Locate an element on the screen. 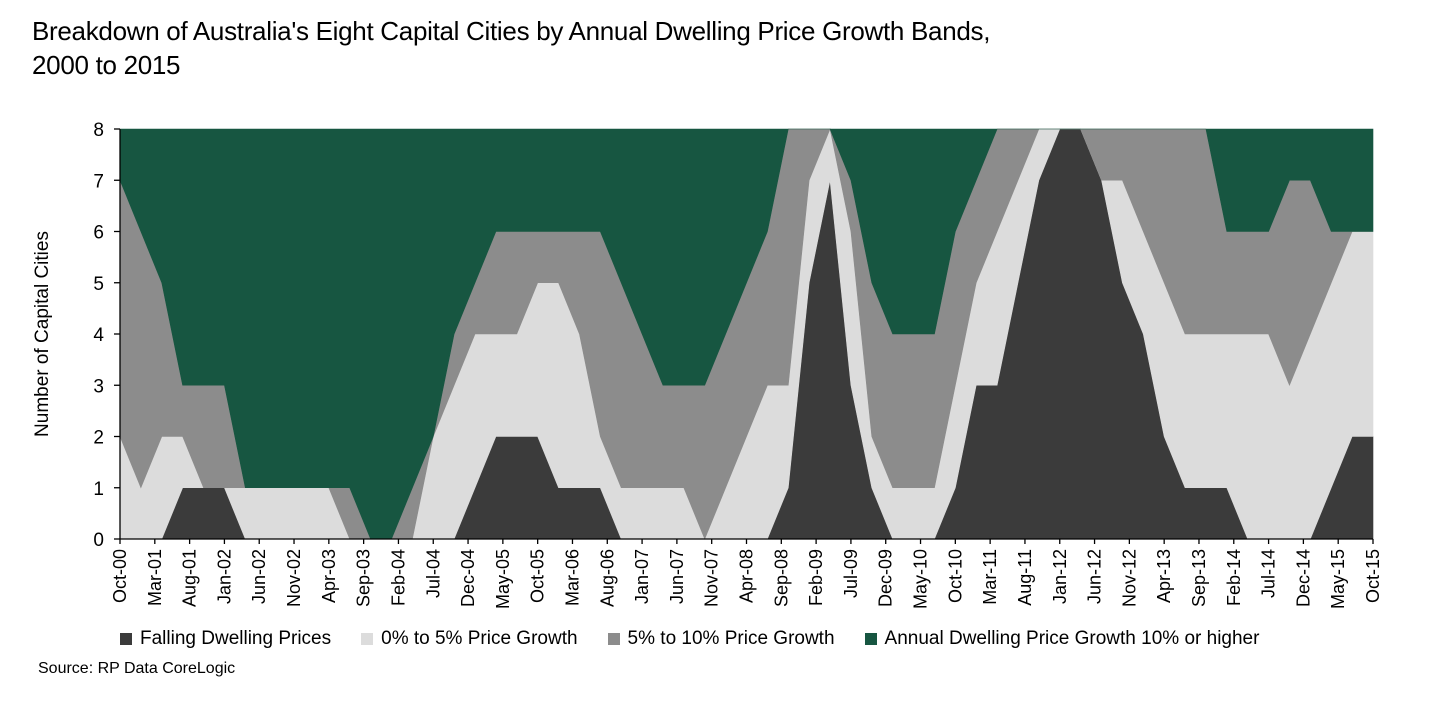 This screenshot has height=718, width=1440. x-tick-label: Jan-02 is located at coordinates (224, 576).